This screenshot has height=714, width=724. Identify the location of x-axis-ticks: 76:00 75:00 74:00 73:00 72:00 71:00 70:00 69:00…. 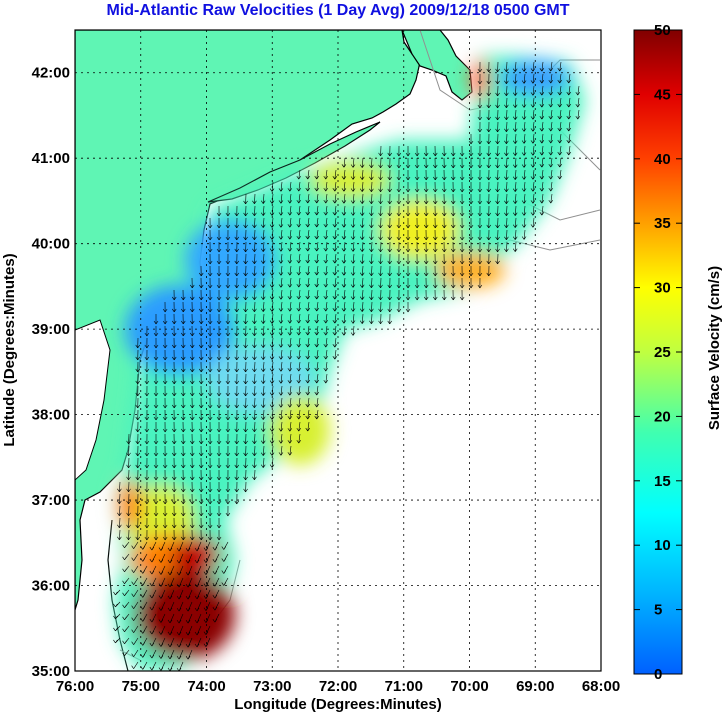
(338, 686).